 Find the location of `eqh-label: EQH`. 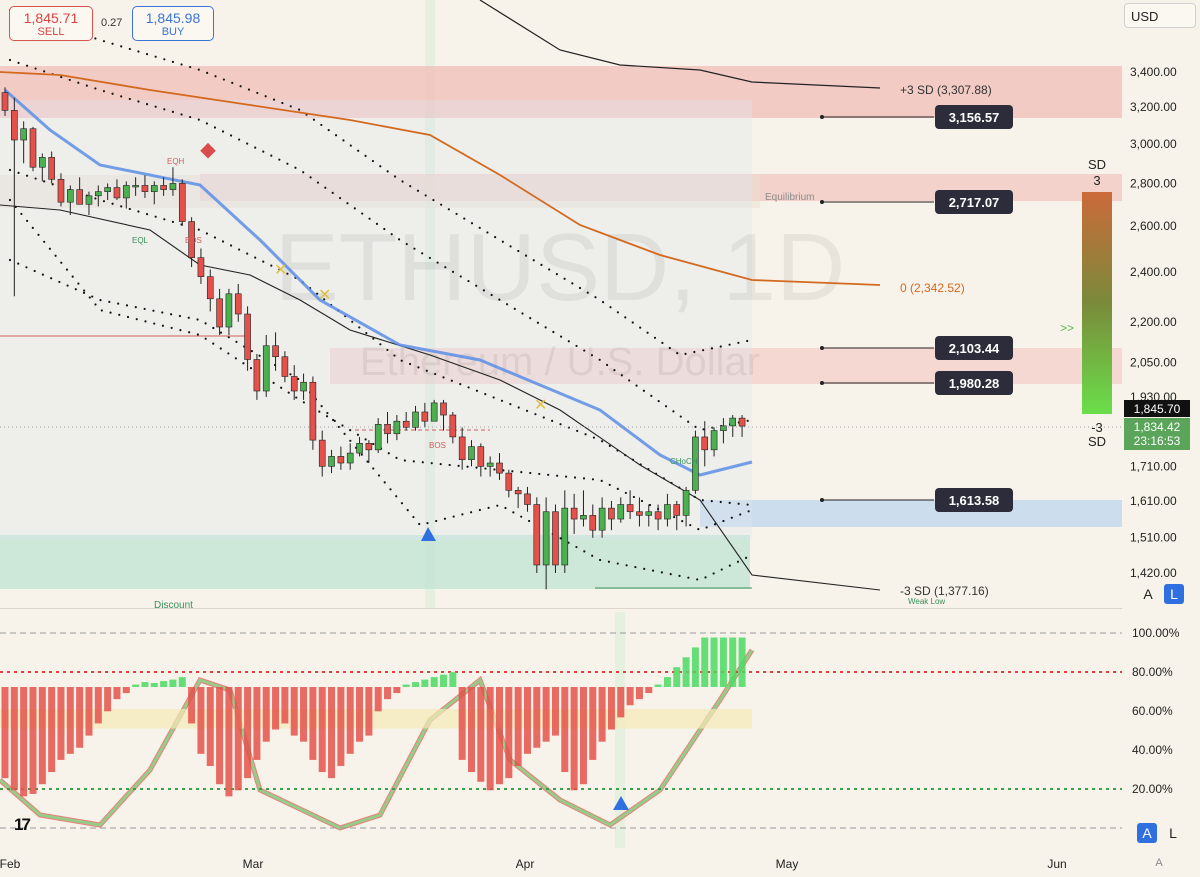

eqh-label: EQH is located at coordinates (176, 161).